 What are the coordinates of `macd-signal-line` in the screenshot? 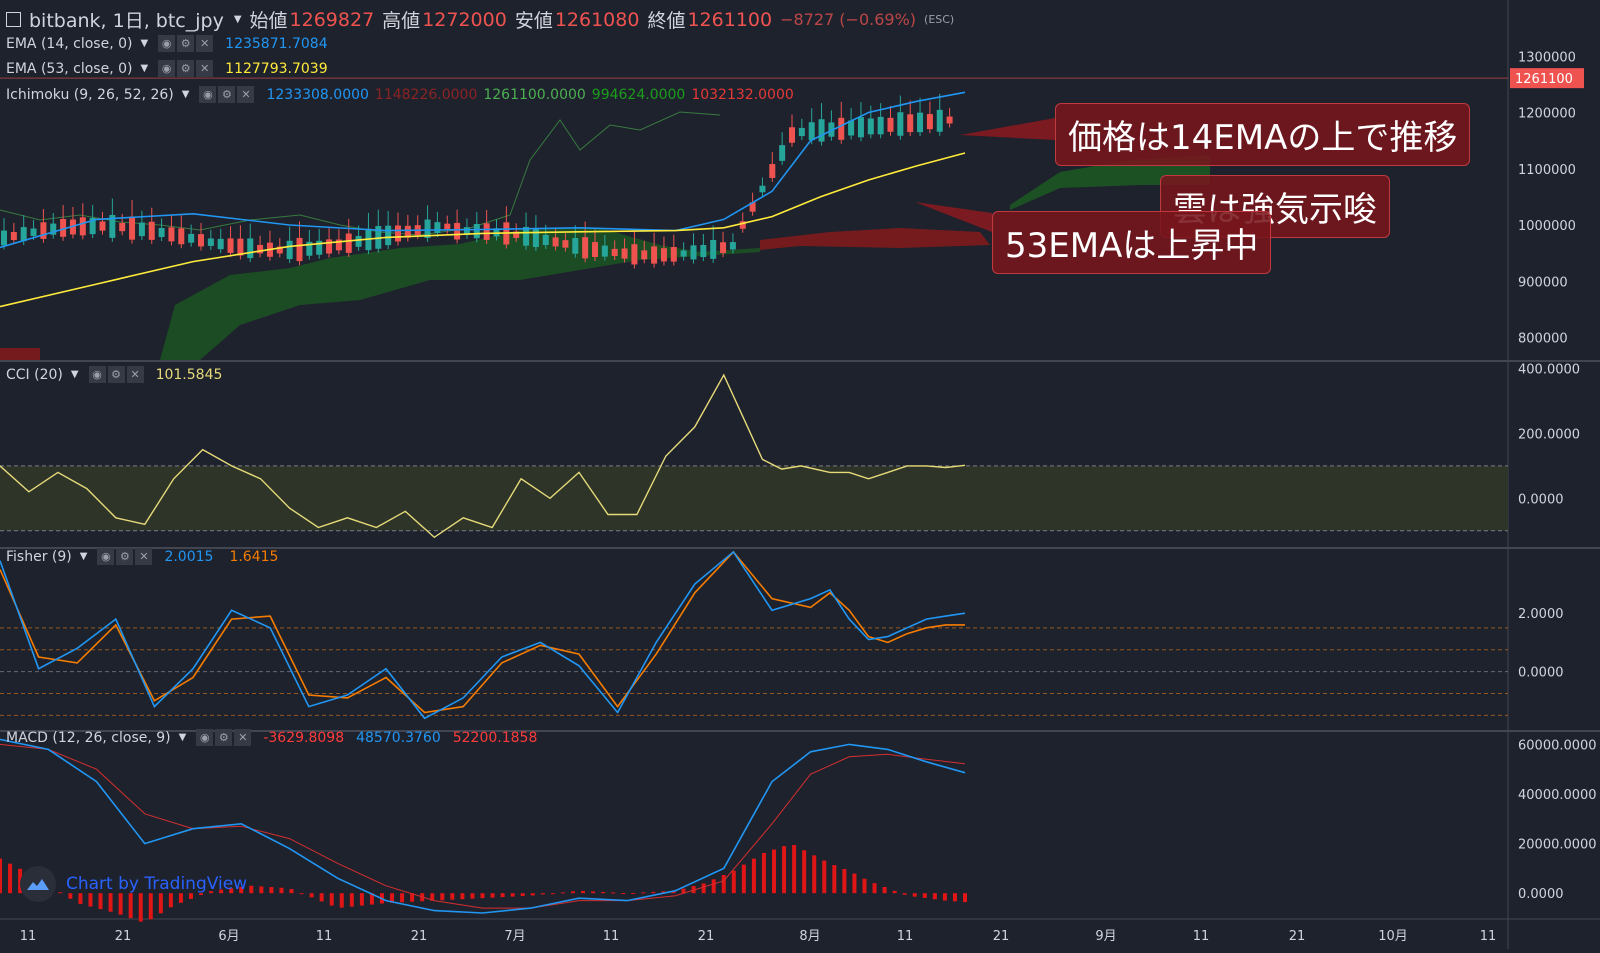 It's located at (483, 826).